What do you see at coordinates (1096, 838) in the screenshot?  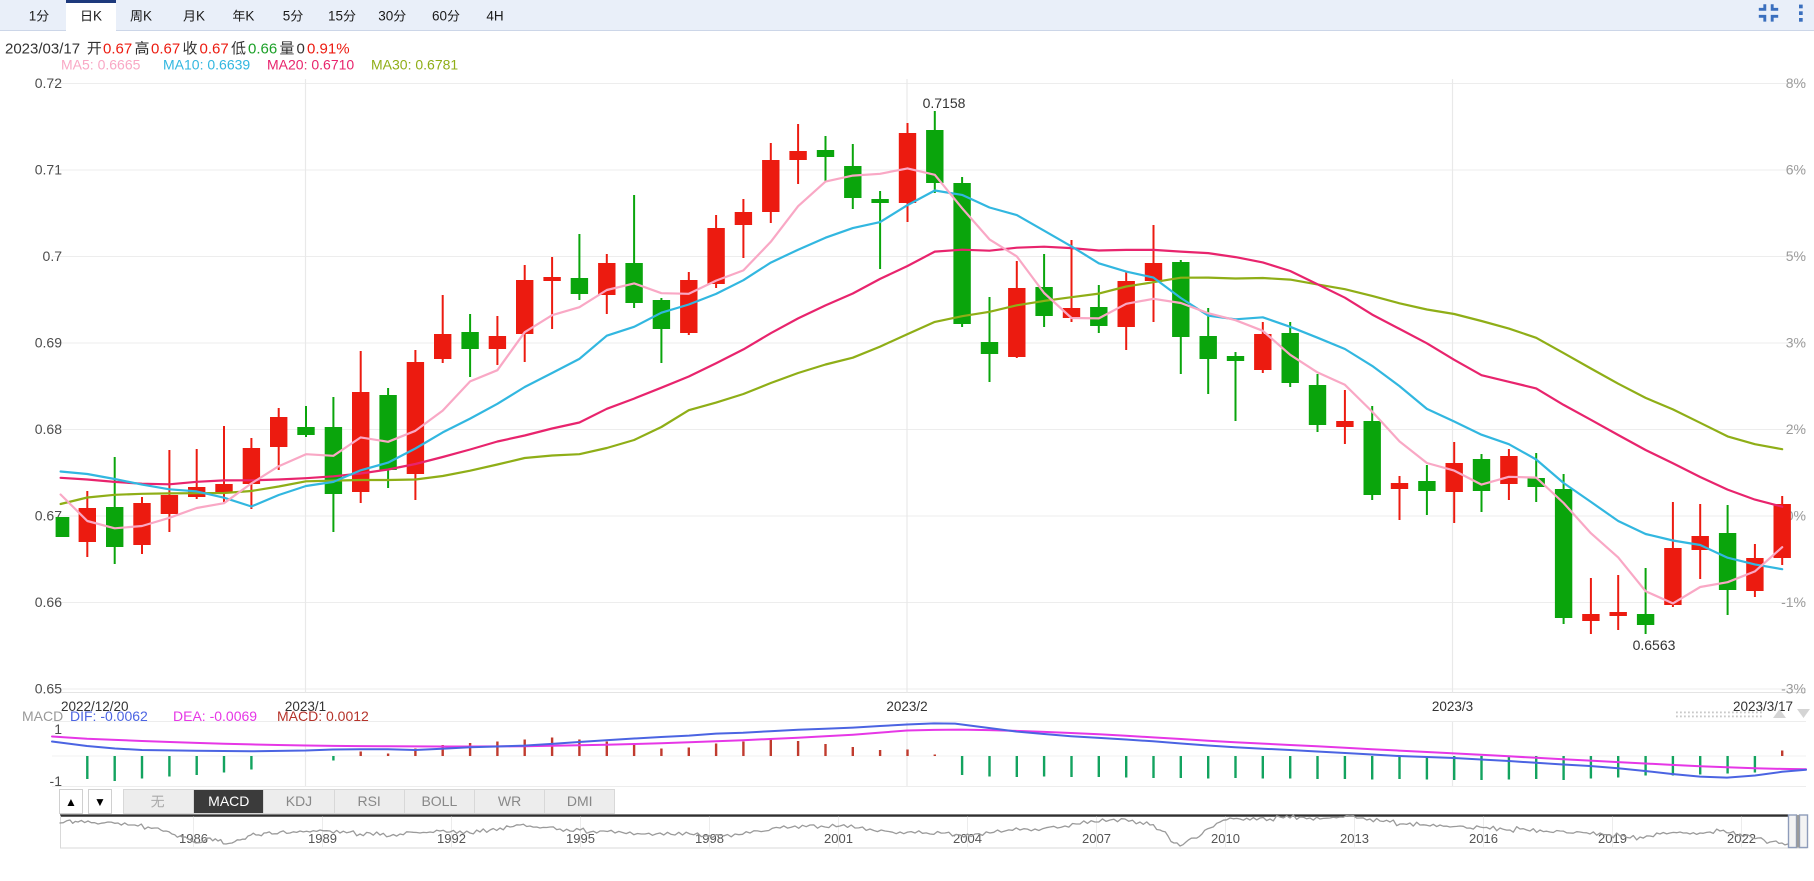 I see `svg-text: 2007` at bounding box center [1096, 838].